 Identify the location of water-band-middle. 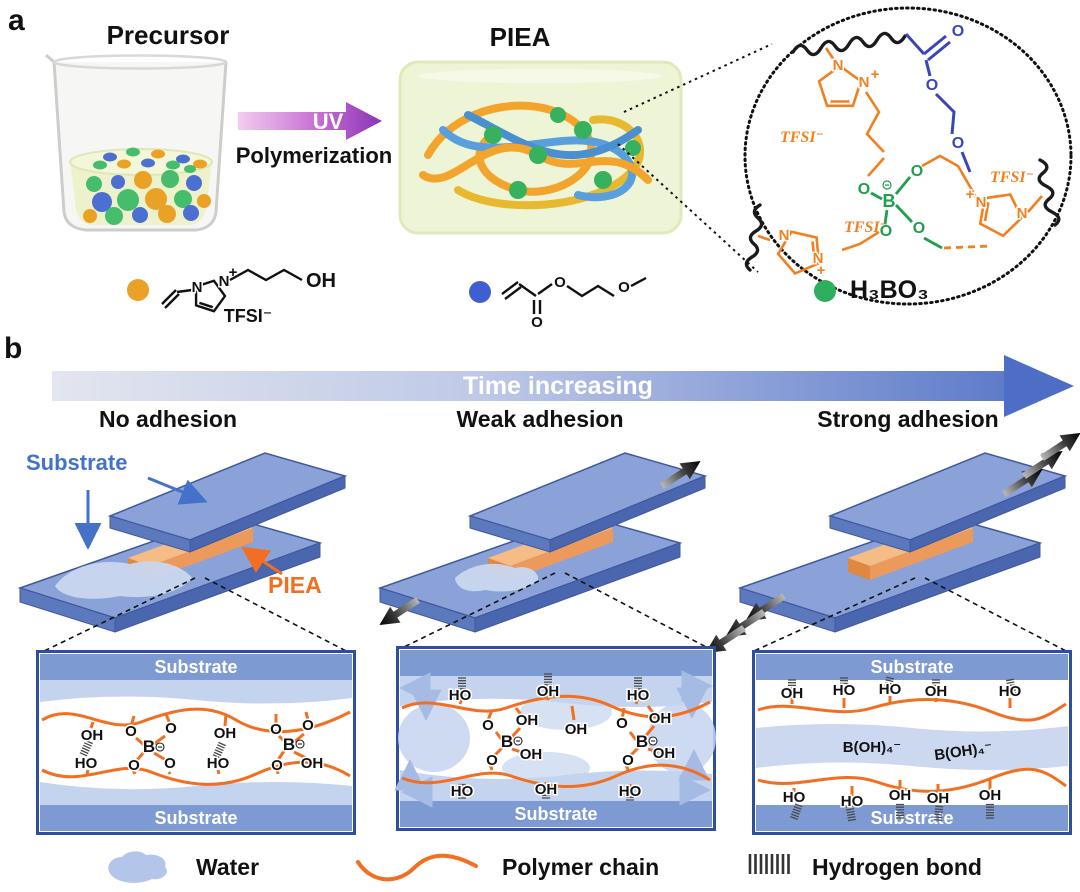
(912, 747).